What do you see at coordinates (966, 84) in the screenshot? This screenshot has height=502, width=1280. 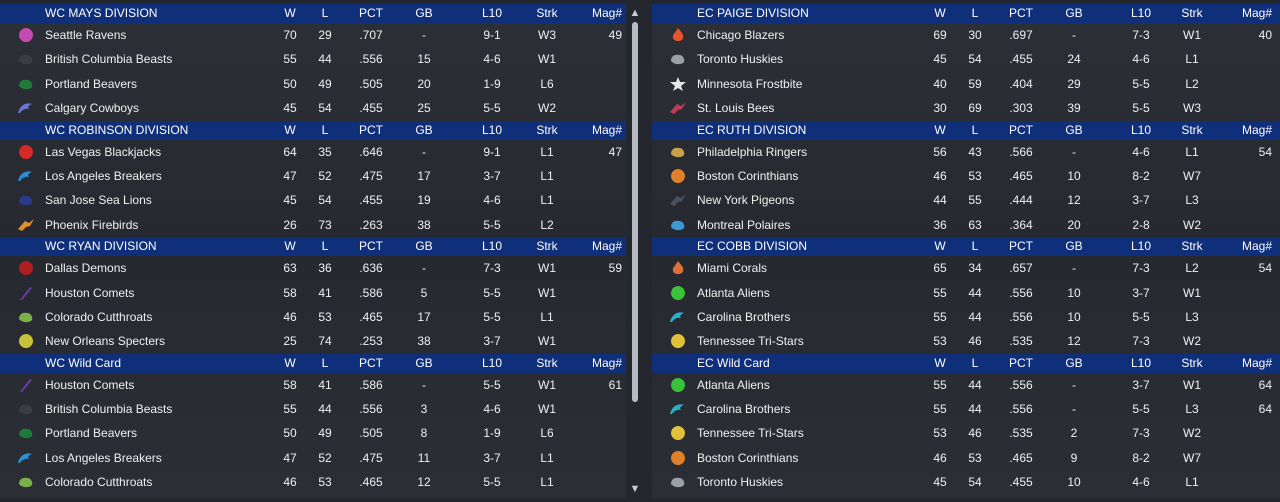 I see `standings-row: Minnesota Frostbite 40 59 .404 29 5-5 L2` at bounding box center [966, 84].